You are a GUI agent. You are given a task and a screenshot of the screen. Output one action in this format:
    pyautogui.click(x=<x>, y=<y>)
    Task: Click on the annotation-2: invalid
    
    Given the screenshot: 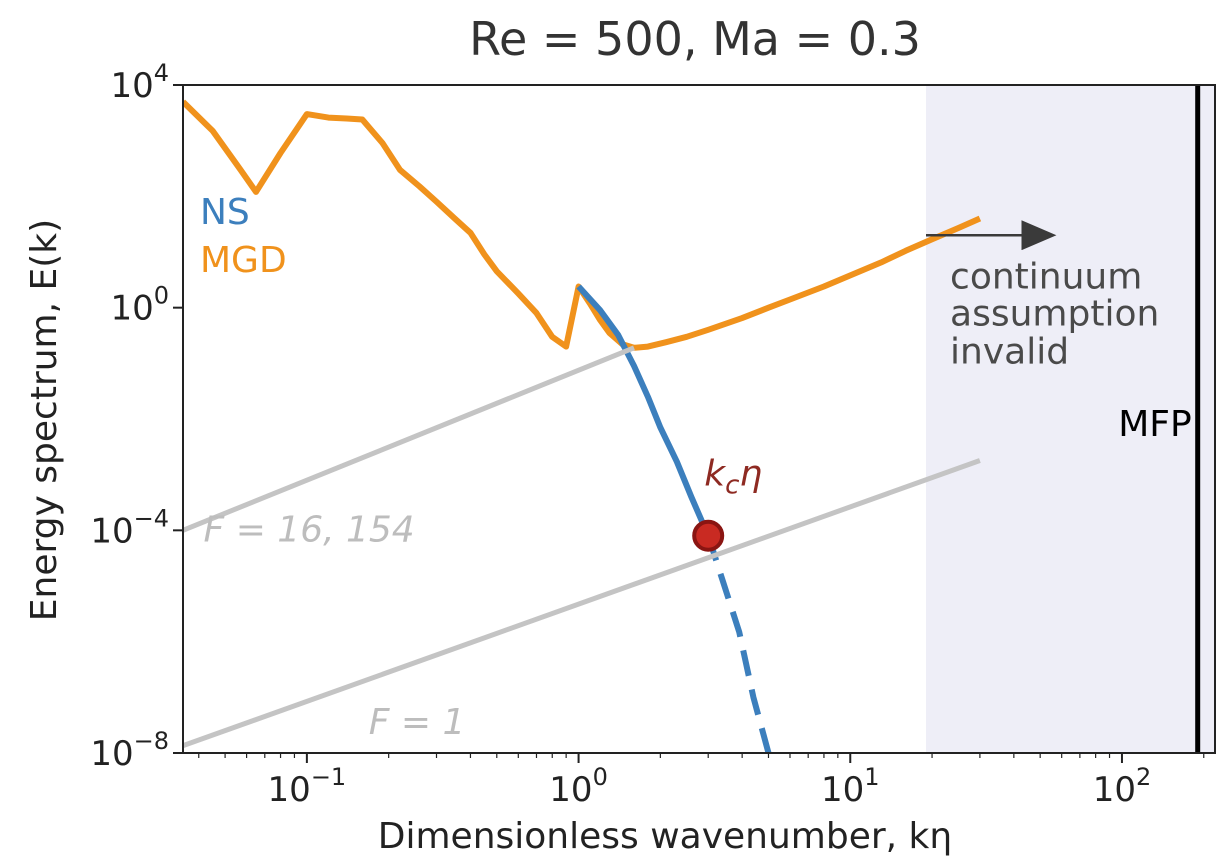 What is the action you would take?
    pyautogui.click(x=1009, y=351)
    